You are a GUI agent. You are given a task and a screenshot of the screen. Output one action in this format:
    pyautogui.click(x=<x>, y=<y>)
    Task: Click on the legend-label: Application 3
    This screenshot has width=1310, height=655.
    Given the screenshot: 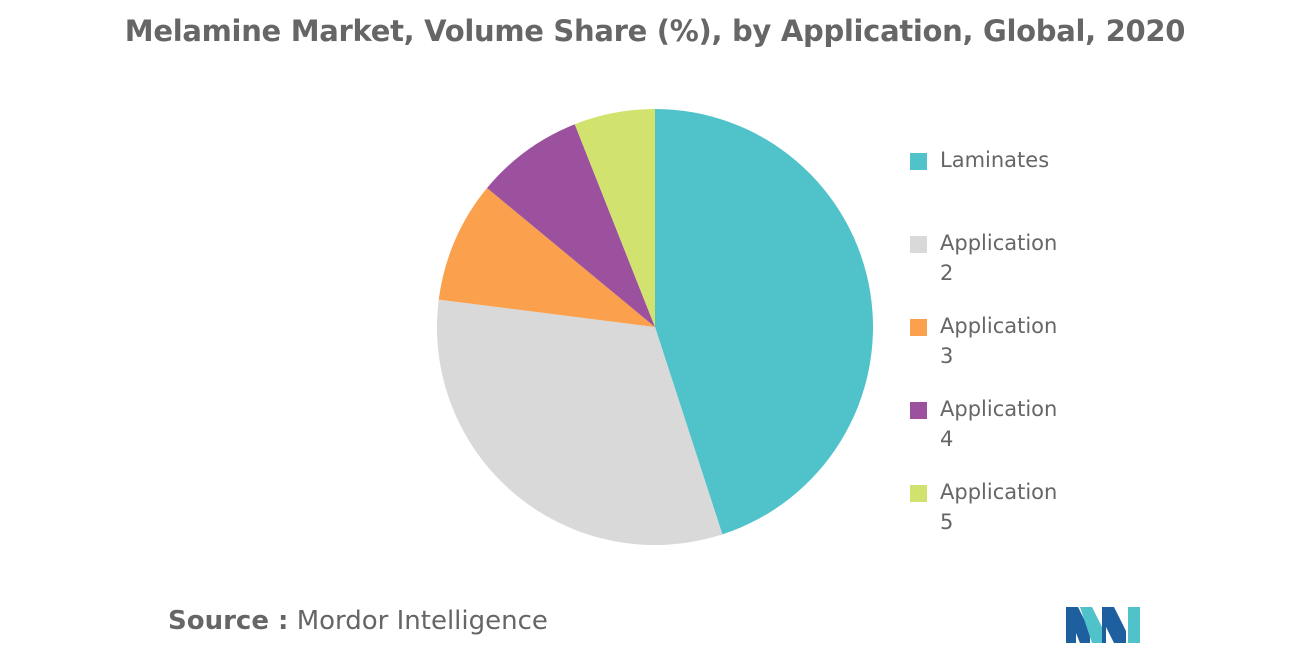 What is the action you would take?
    pyautogui.click(x=999, y=341)
    